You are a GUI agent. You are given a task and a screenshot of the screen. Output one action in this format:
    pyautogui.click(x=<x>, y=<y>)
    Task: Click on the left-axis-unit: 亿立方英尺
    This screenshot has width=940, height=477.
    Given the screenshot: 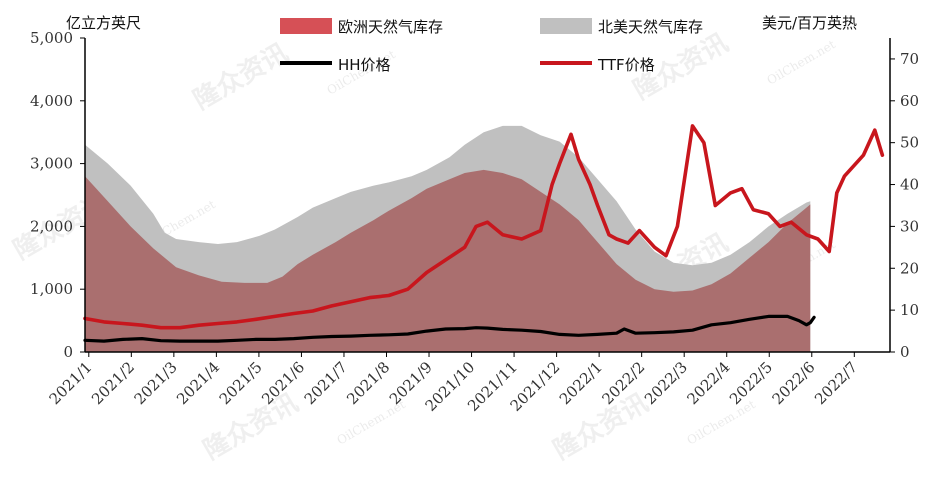 What is the action you would take?
    pyautogui.click(x=103, y=23)
    